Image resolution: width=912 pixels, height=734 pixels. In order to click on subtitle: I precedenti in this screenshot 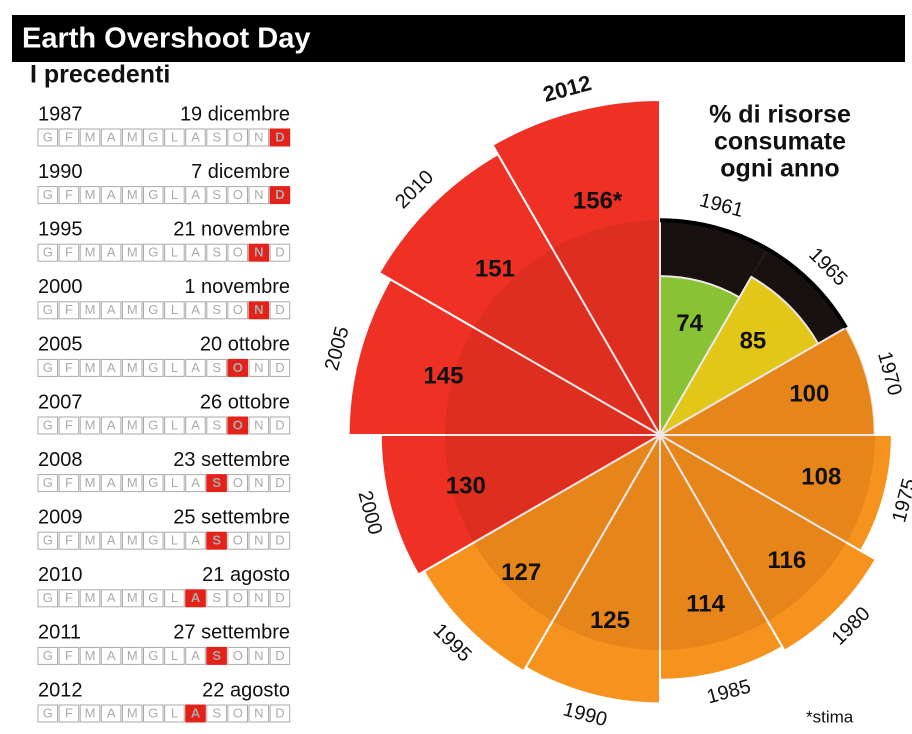, I will do `click(100, 75)`.